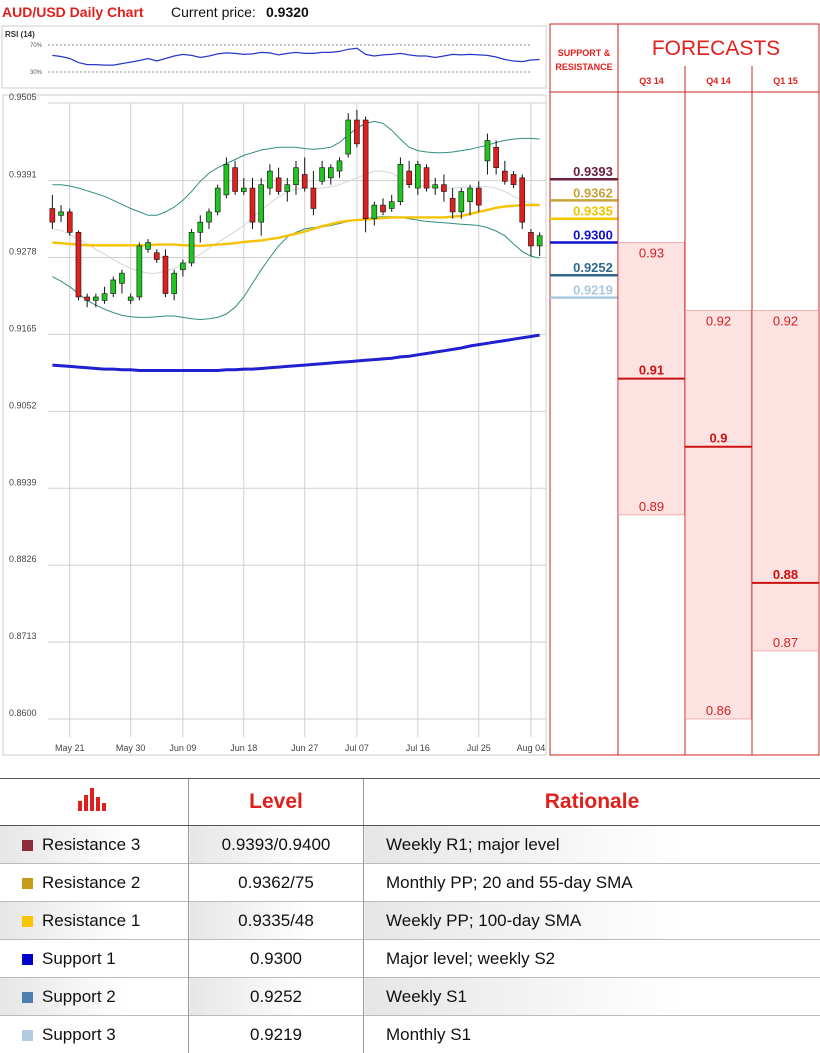 This screenshot has height=1053, width=820. Describe the element at coordinates (785, 642) in the screenshot. I see `forecast-low-label: 0.87` at that location.